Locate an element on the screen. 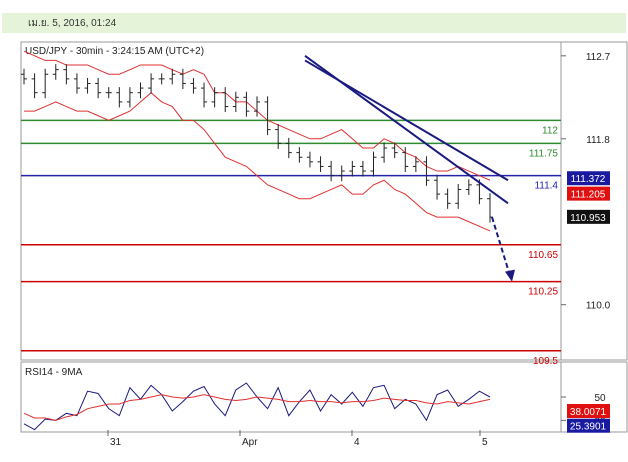 The width and height of the screenshot is (628, 462). main-axis-frame is located at coordinates (594, 201).